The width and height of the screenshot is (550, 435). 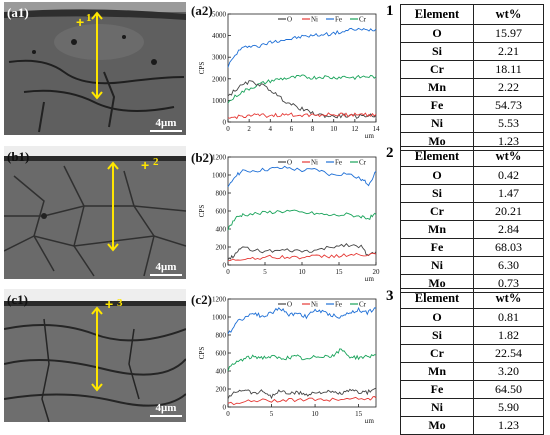 I want to click on table-number: 2, so click(x=390, y=153).